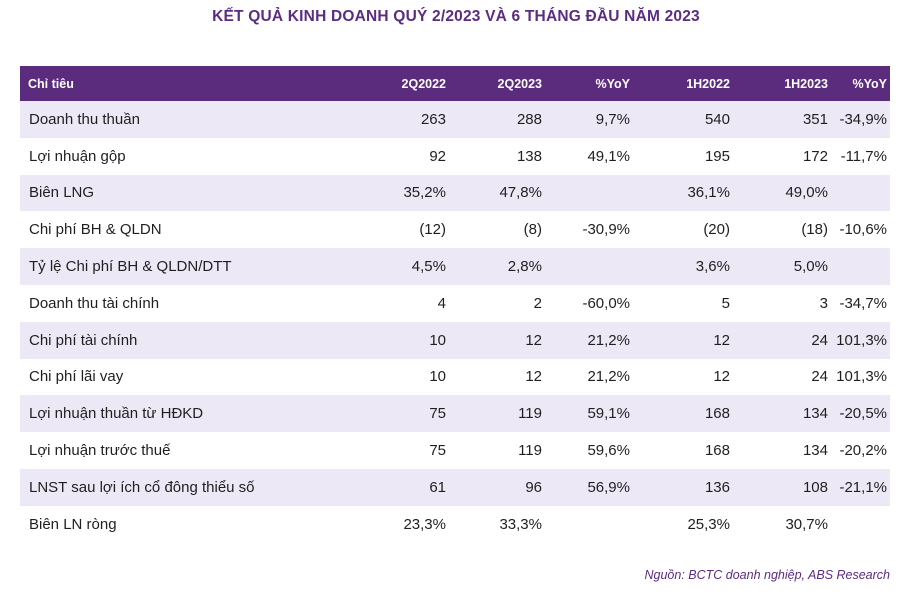 The height and width of the screenshot is (592, 912). Describe the element at coordinates (608, 451) in the screenshot. I see `value-yoy-quarter: 59,6%` at that location.